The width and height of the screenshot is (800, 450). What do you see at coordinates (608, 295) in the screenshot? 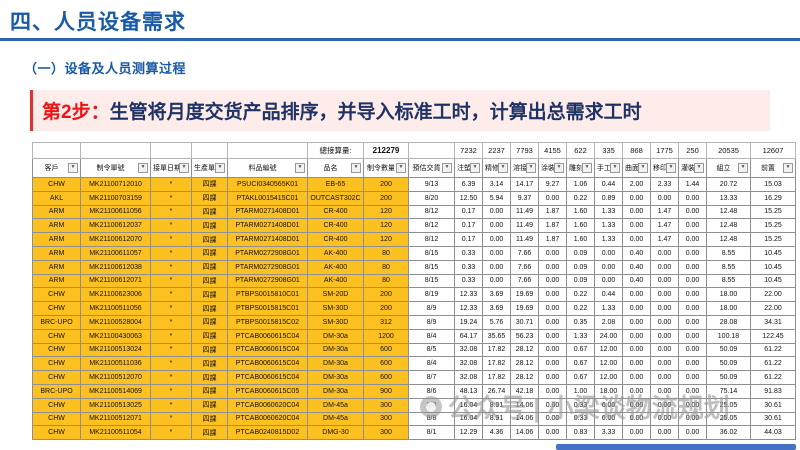
I see `table-cell: 0.44` at bounding box center [608, 295].